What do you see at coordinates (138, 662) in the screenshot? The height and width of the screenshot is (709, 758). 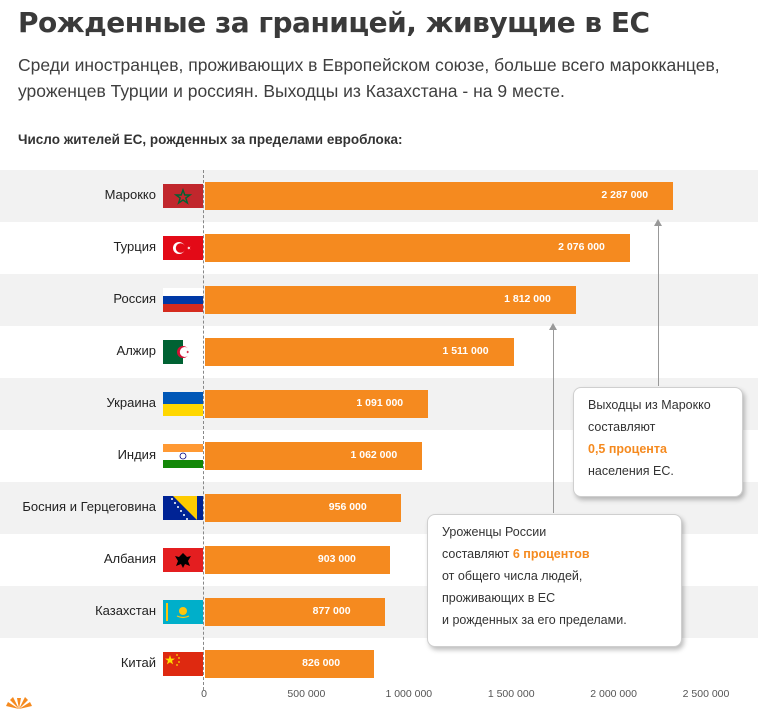 I see `country-label: Китай` at bounding box center [138, 662].